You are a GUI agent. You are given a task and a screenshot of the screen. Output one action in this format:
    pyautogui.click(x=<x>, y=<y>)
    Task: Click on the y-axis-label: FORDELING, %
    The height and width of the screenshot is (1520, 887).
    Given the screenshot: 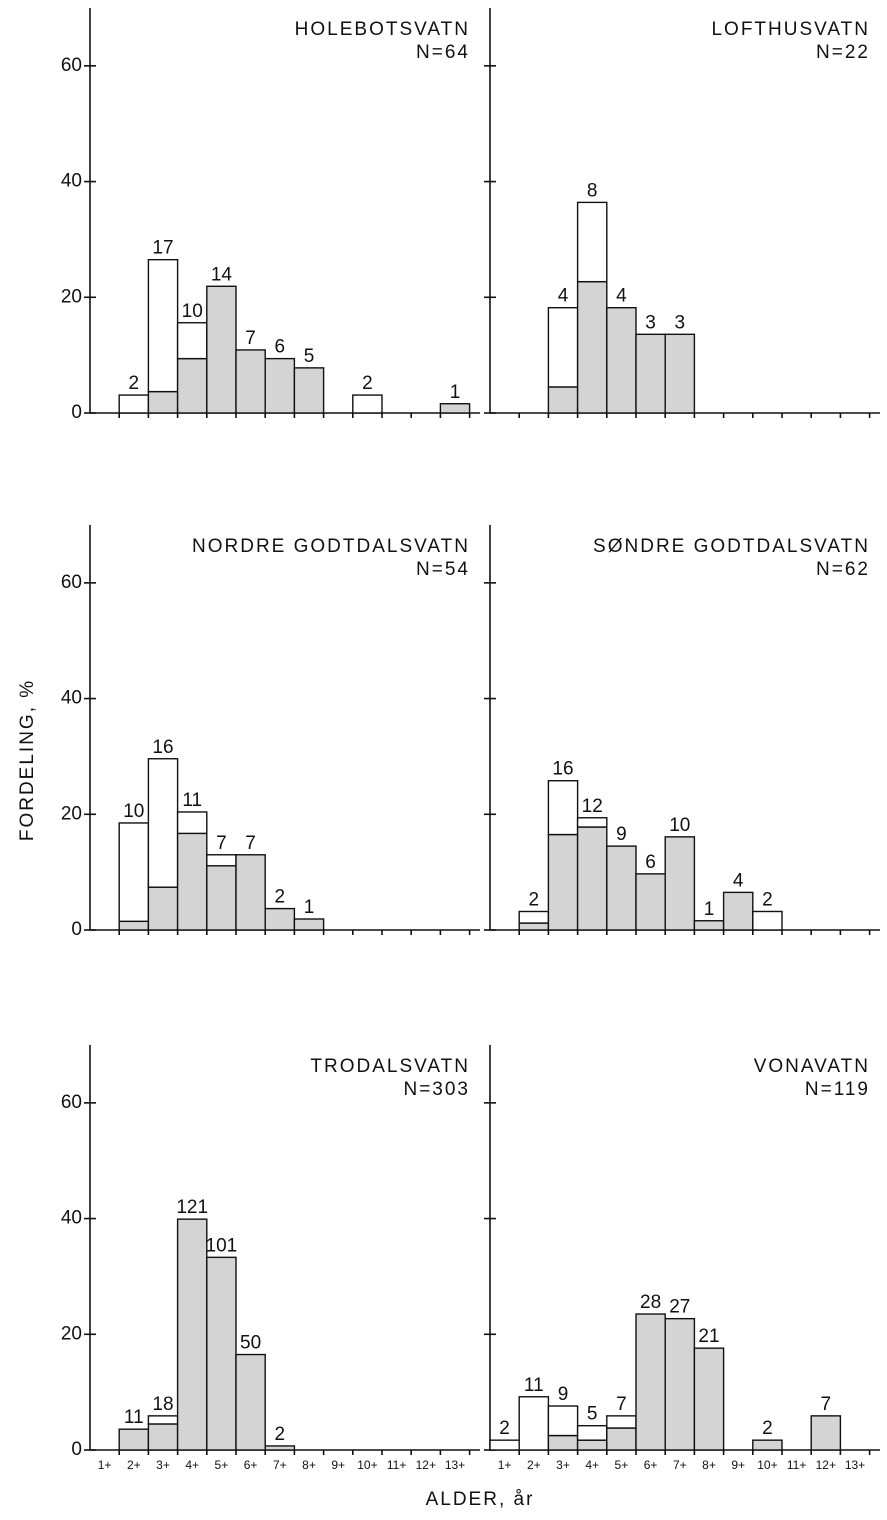 What is the action you would take?
    pyautogui.click(x=27, y=760)
    